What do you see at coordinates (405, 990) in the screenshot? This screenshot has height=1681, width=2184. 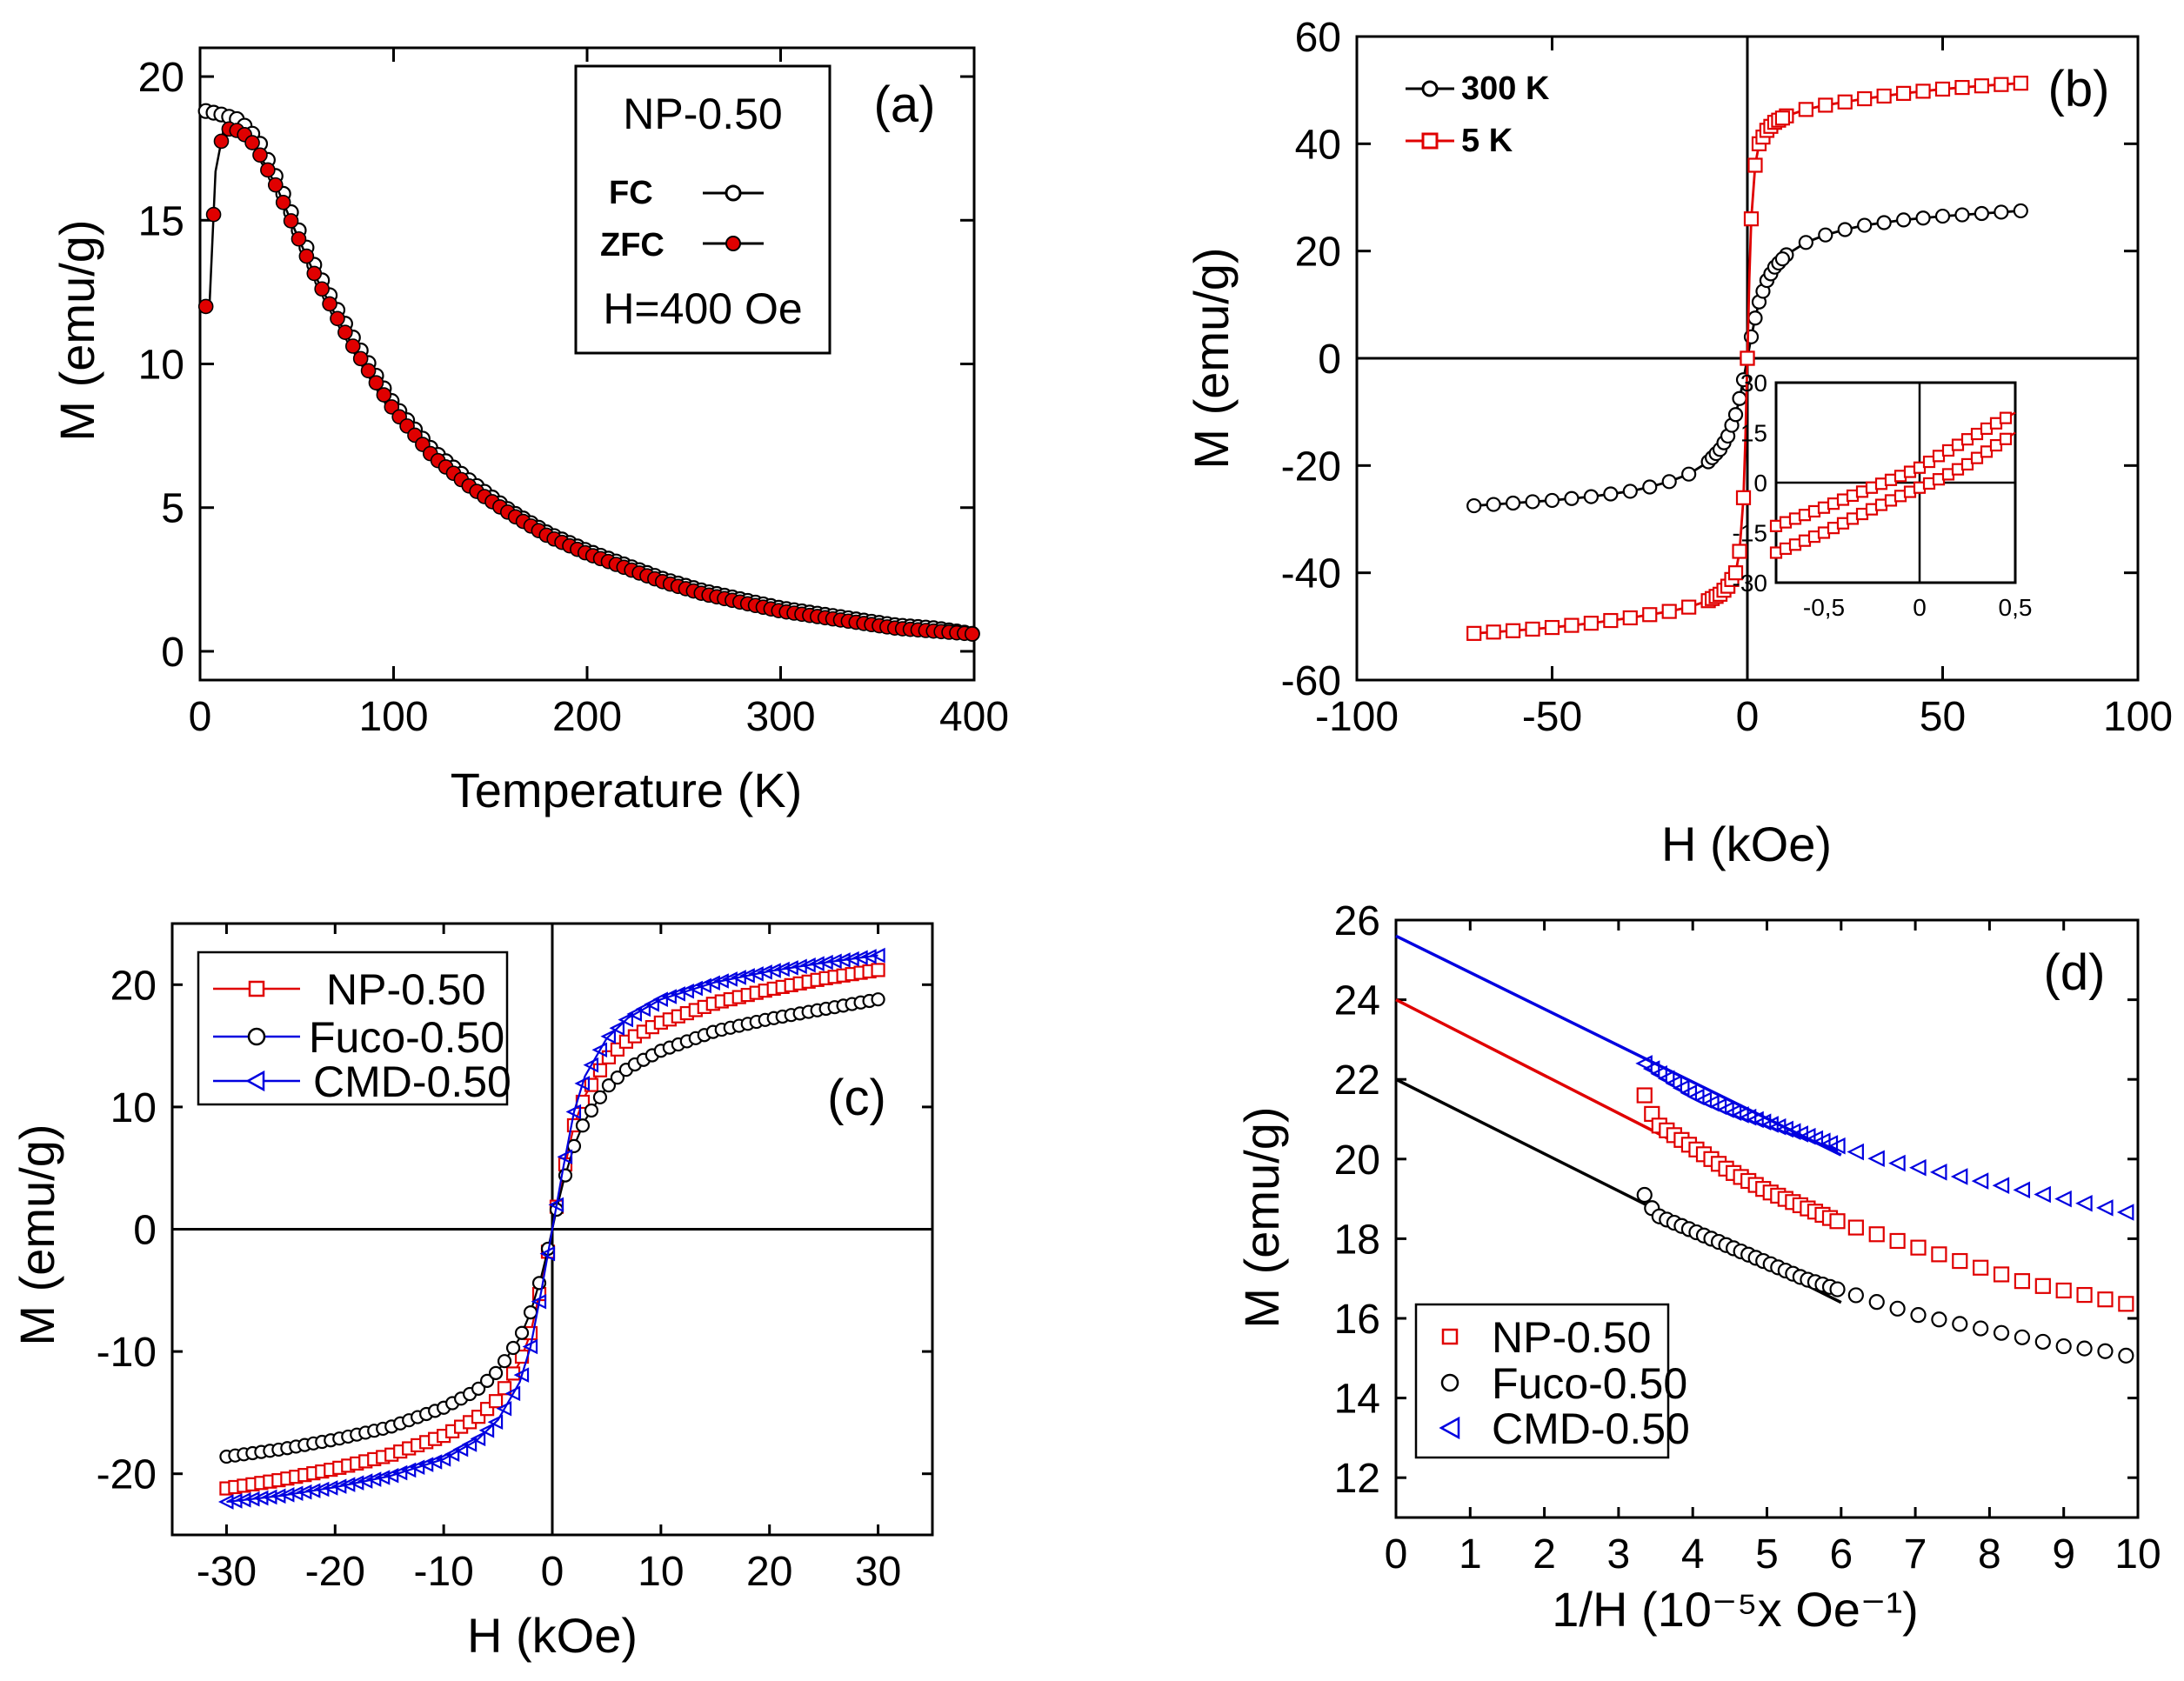 I see `panel-c-legend-np-label: NP-0.50` at bounding box center [405, 990].